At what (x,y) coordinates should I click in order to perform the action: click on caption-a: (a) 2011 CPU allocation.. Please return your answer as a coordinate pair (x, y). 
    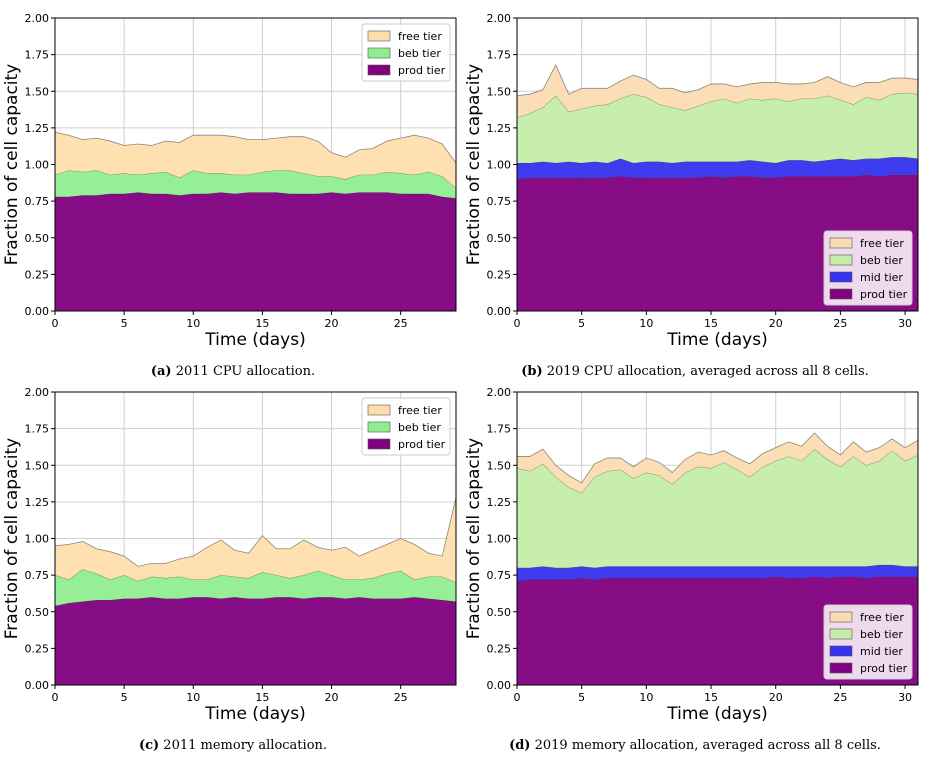
    Looking at the image, I should click on (233, 371).